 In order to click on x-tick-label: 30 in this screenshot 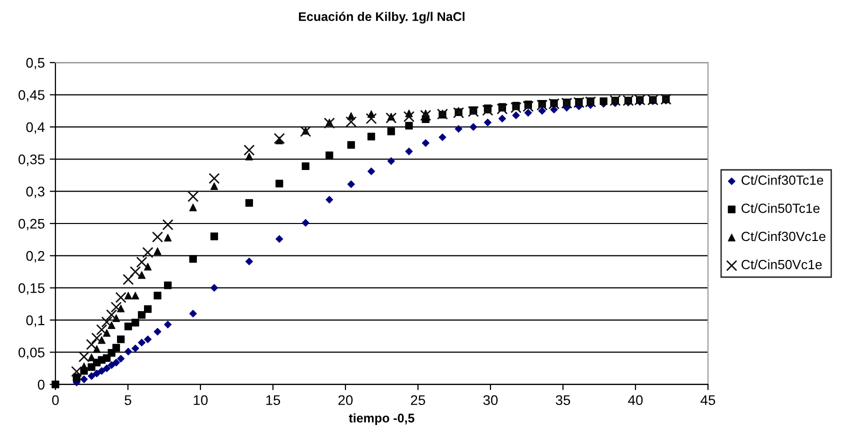, I will do `click(490, 400)`.